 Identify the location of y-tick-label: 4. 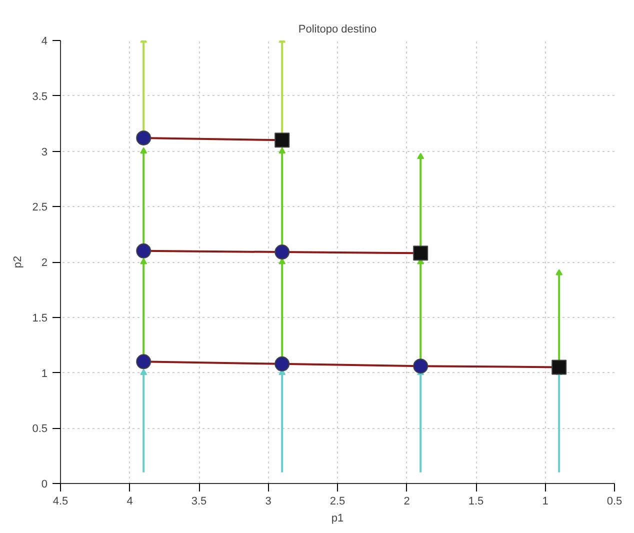
(44, 42).